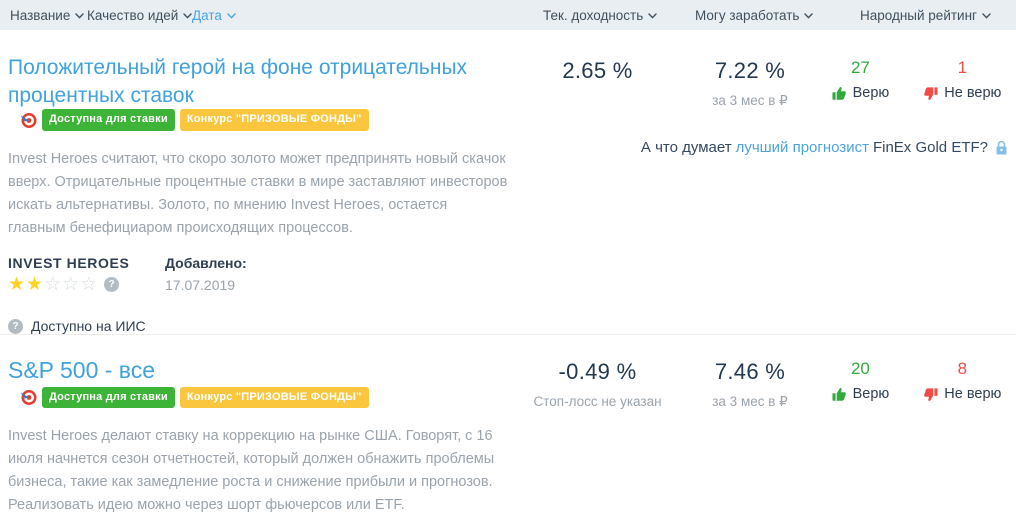 This screenshot has width=1016, height=525. Describe the element at coordinates (69, 263) in the screenshot. I see `author-name: INVEST HEROES` at that location.